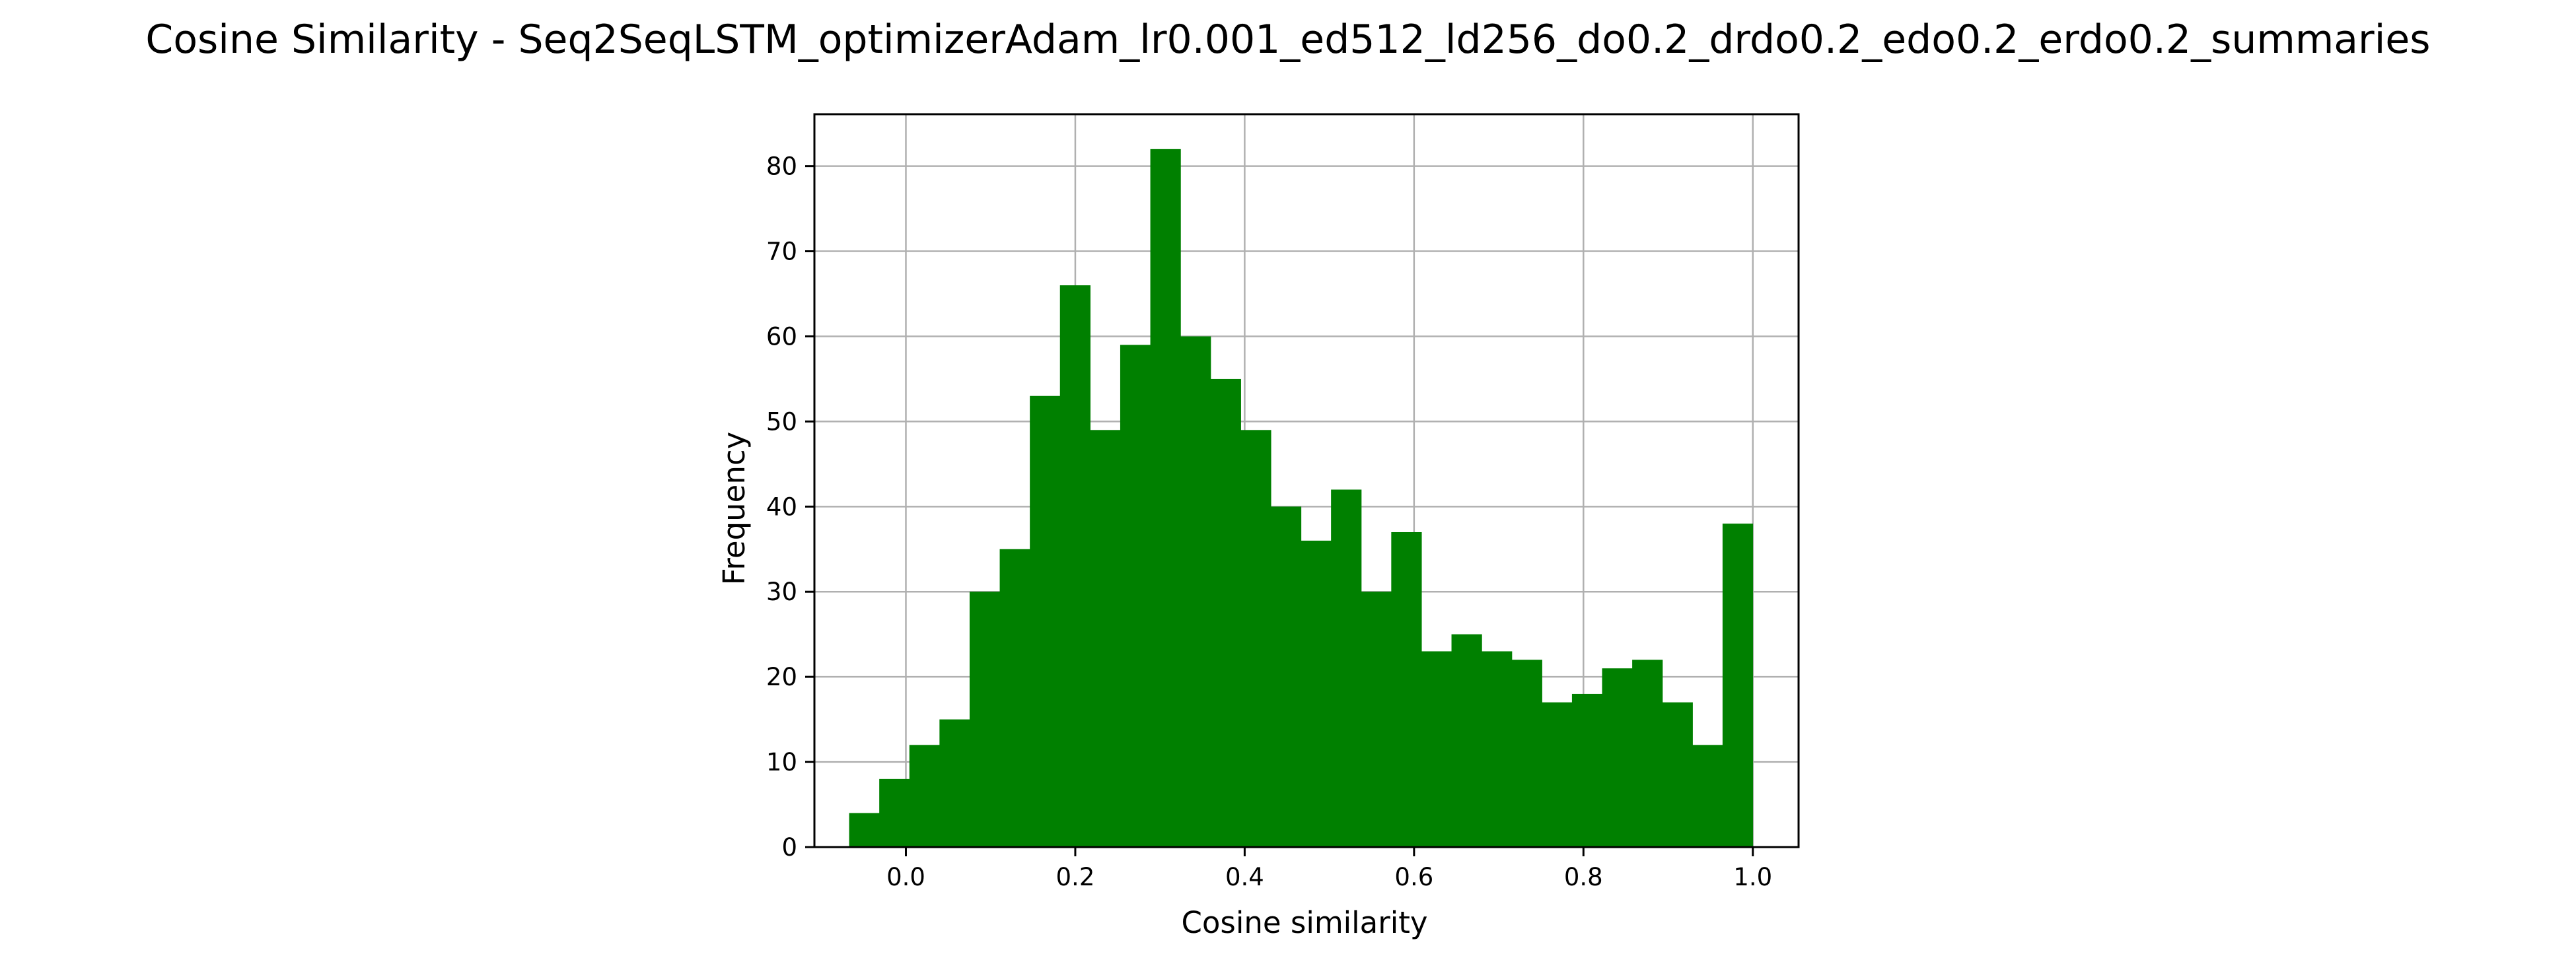 This screenshot has height=956, width=2576. Describe the element at coordinates (782, 507) in the screenshot. I see `y-tick-label: 40` at that location.